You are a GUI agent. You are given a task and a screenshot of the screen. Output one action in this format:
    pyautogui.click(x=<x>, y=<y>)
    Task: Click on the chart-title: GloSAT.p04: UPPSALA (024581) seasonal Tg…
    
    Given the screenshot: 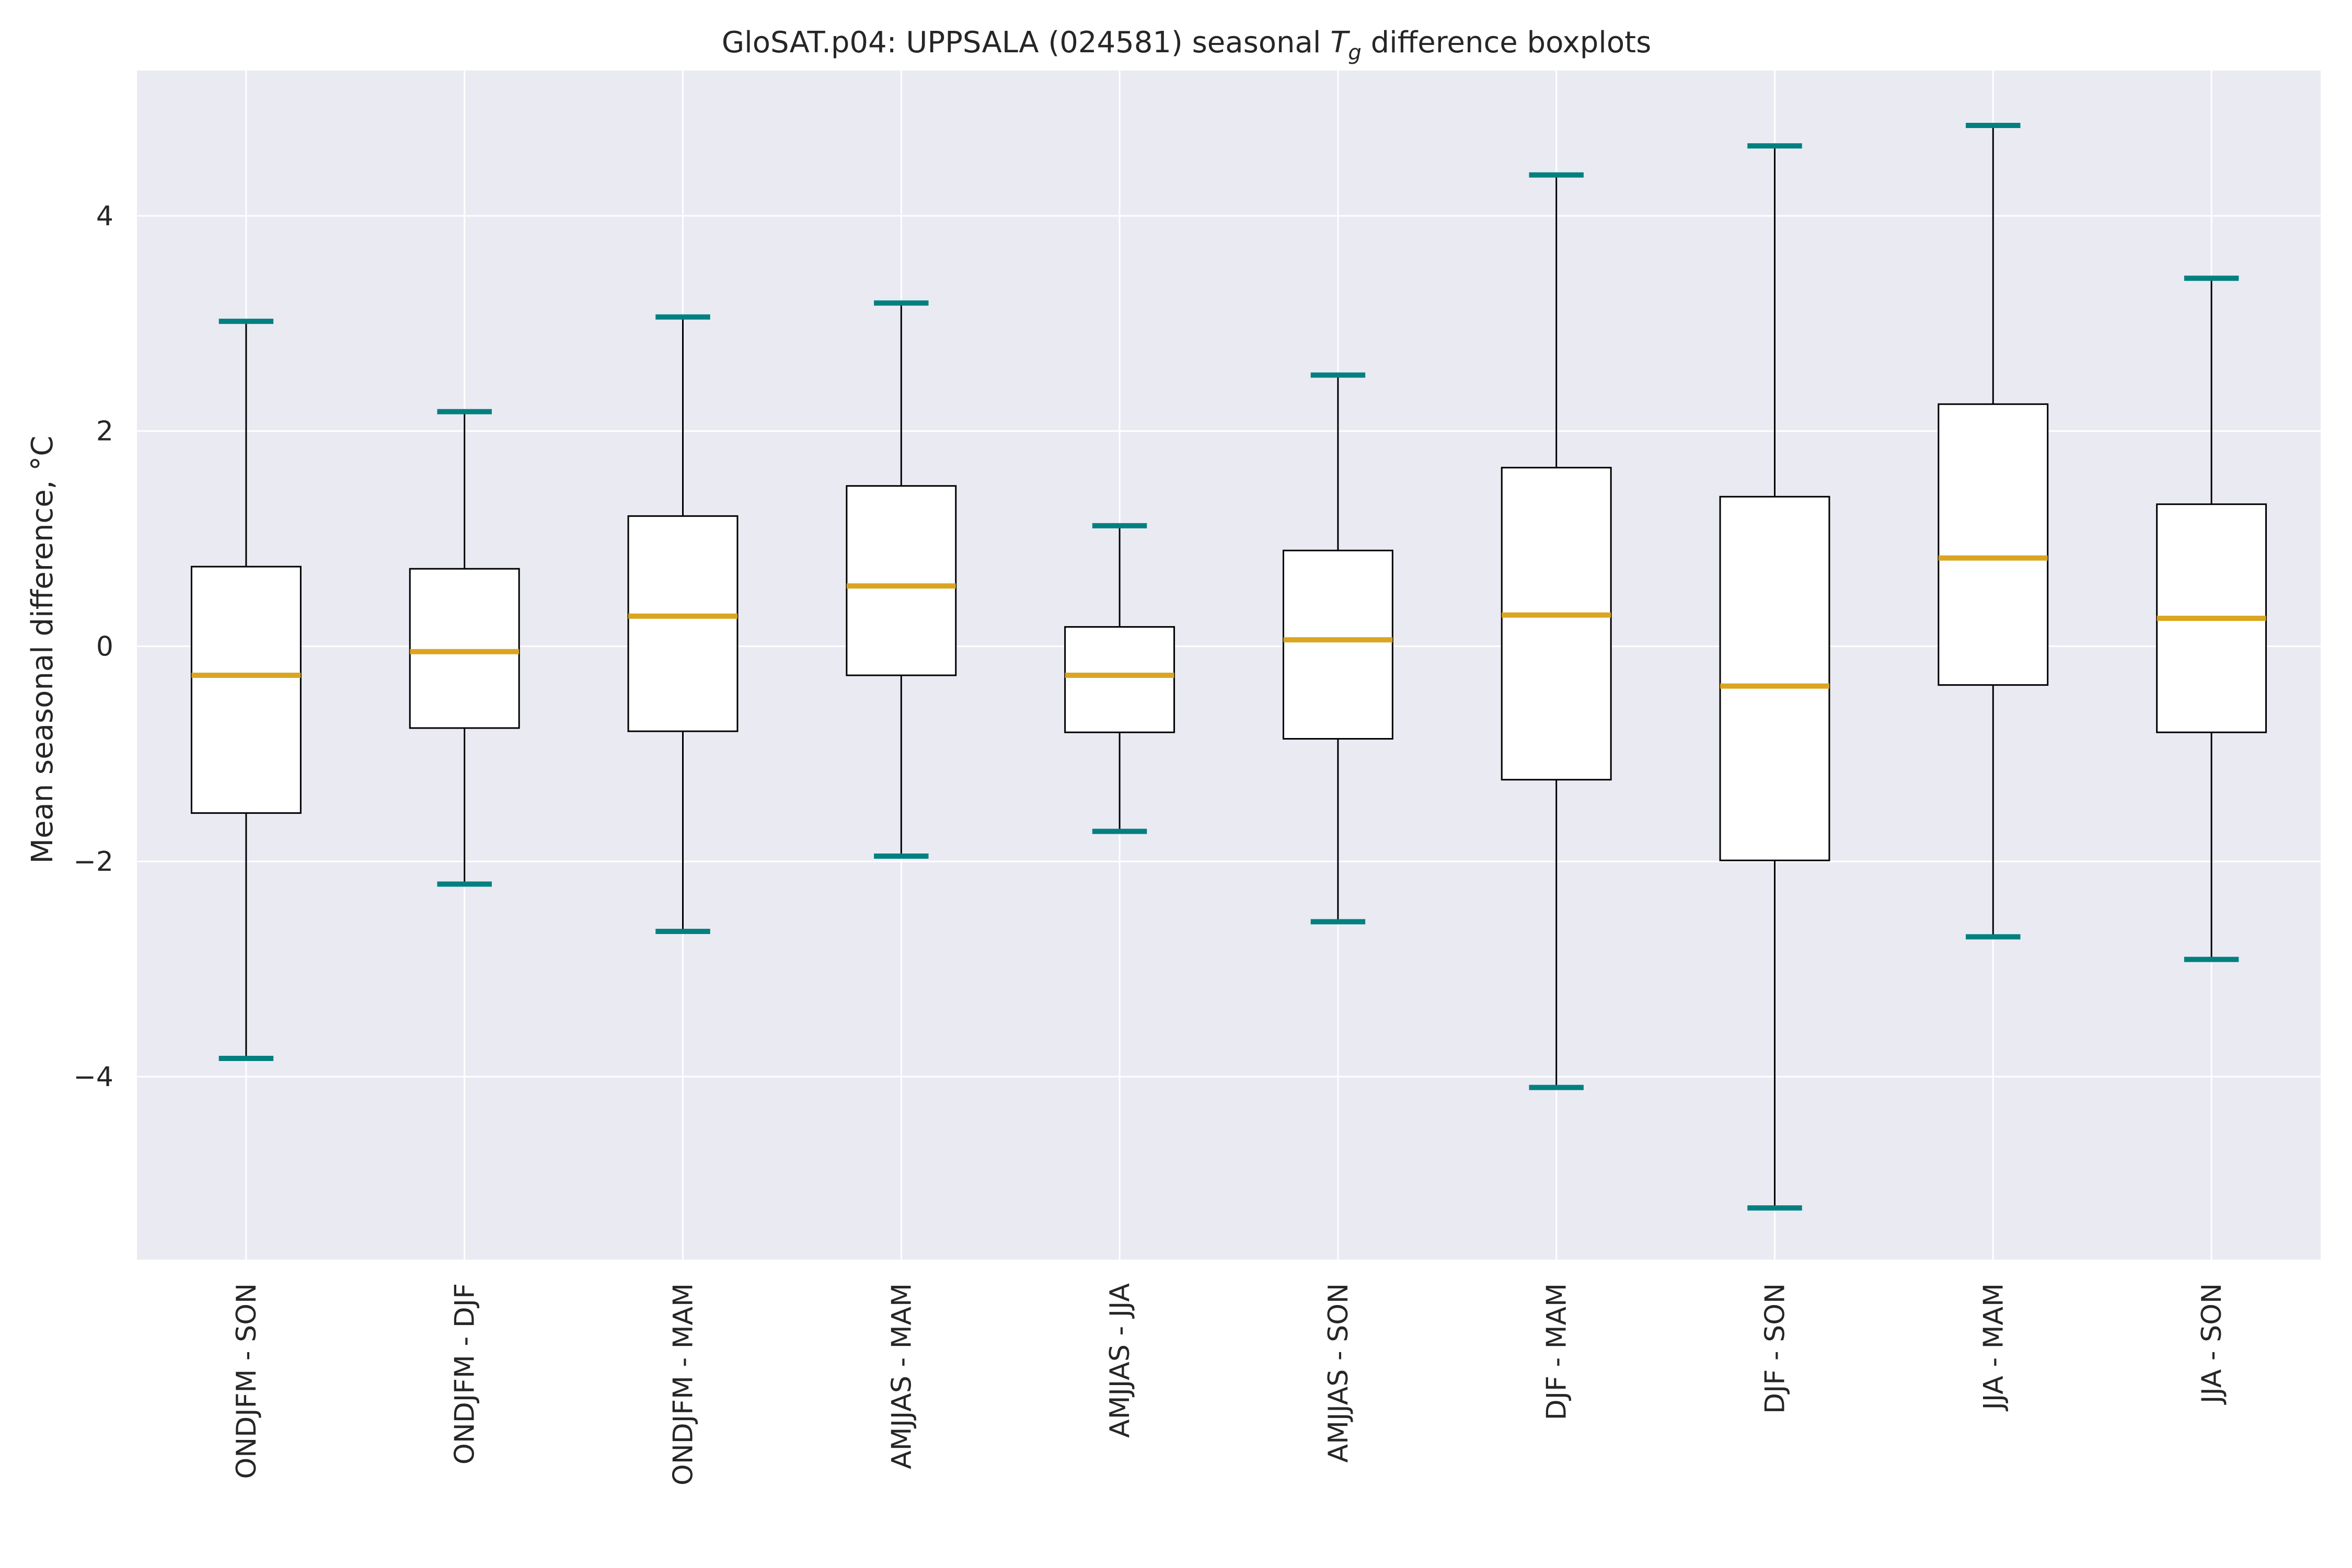 What is the action you would take?
    pyautogui.click(x=1187, y=45)
    